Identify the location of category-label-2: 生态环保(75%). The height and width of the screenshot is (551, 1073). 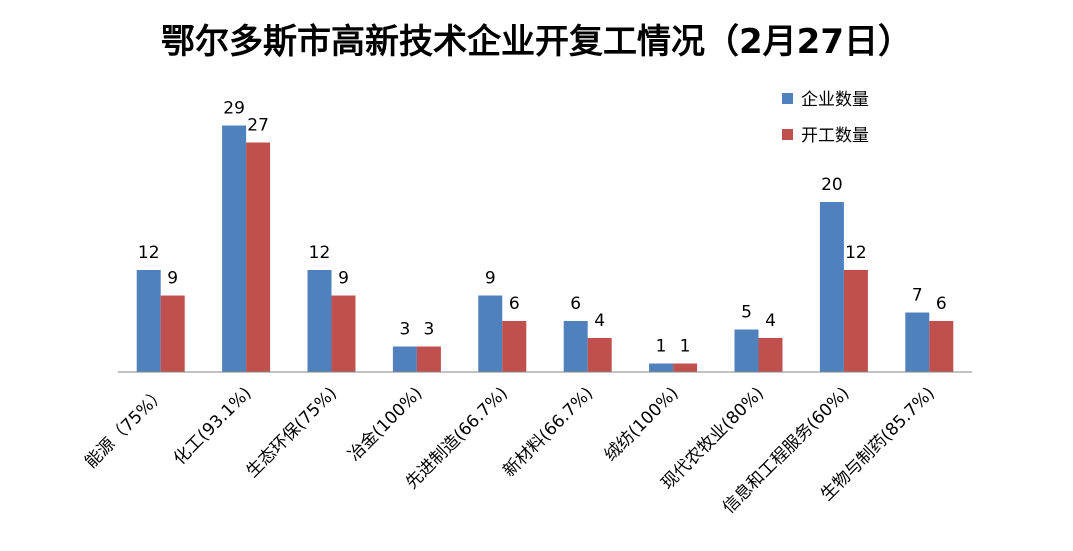
(292, 432).